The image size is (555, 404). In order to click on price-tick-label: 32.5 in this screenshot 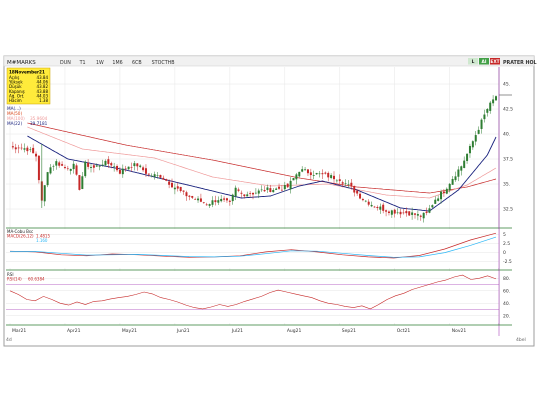, I will do `click(508, 210)`.